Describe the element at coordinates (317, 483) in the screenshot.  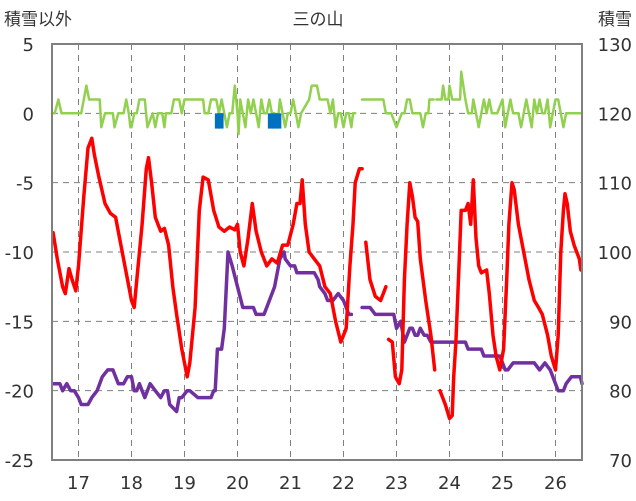
I see `x-axis-ticks: 17 18 19 20 21 22 23 24 25 26` at that location.